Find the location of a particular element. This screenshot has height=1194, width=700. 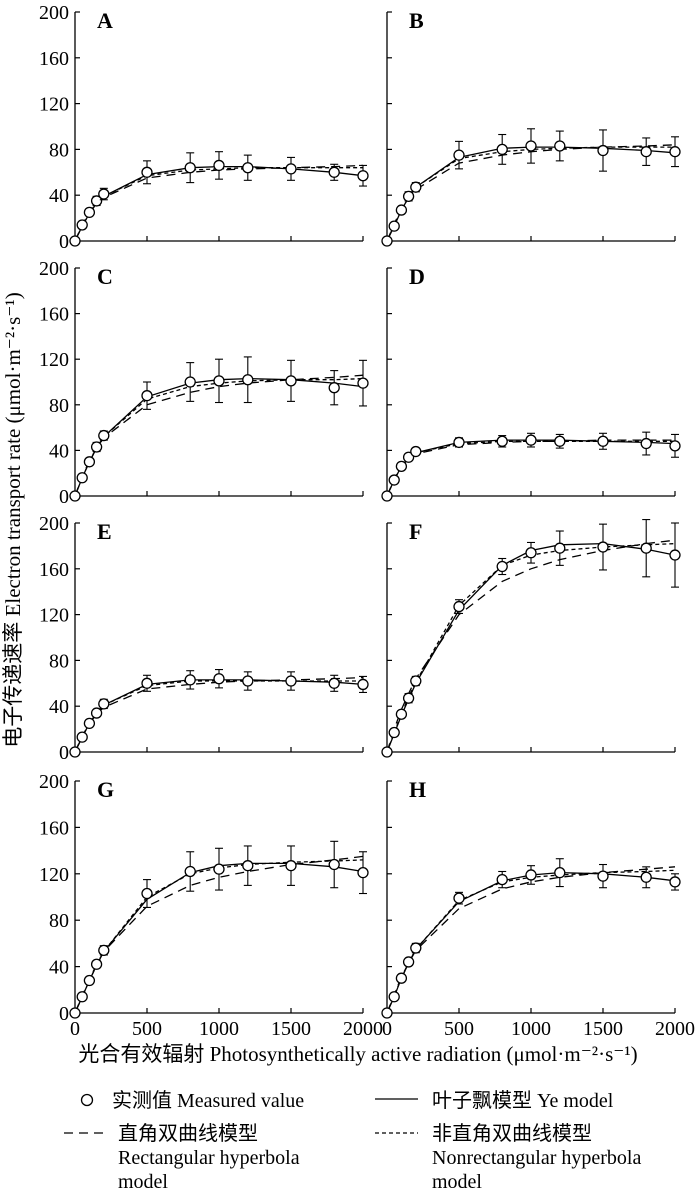

panel-label: B is located at coordinates (416, 20).